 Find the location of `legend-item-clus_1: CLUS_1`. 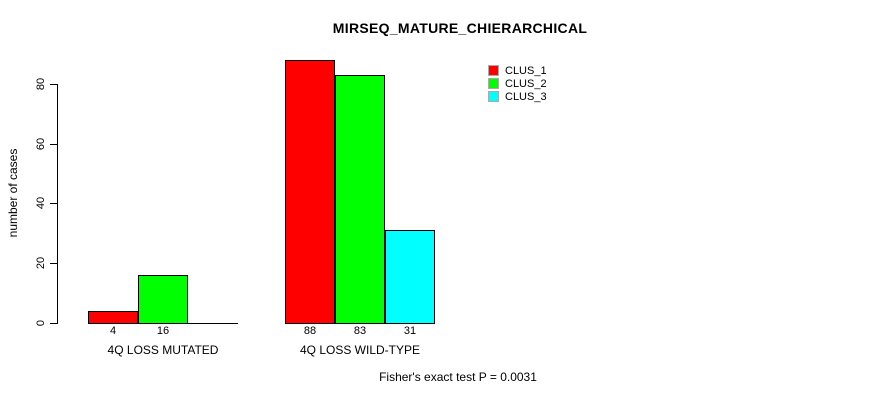

legend-item-clus_1: CLUS_1 is located at coordinates (517, 70).